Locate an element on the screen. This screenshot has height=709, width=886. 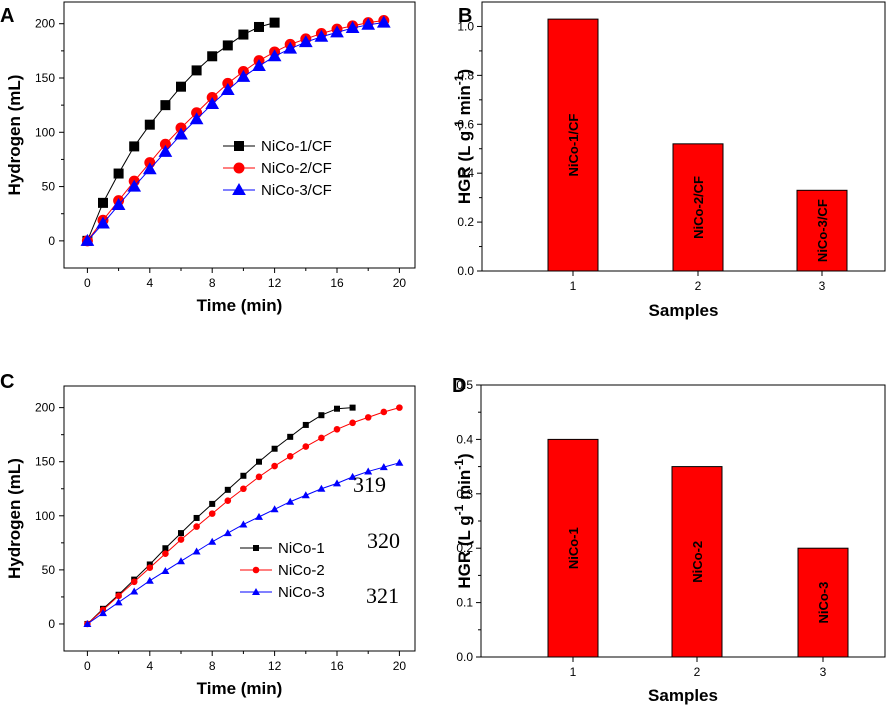
bar-label-1: NiCo-1 is located at coordinates (573, 548).